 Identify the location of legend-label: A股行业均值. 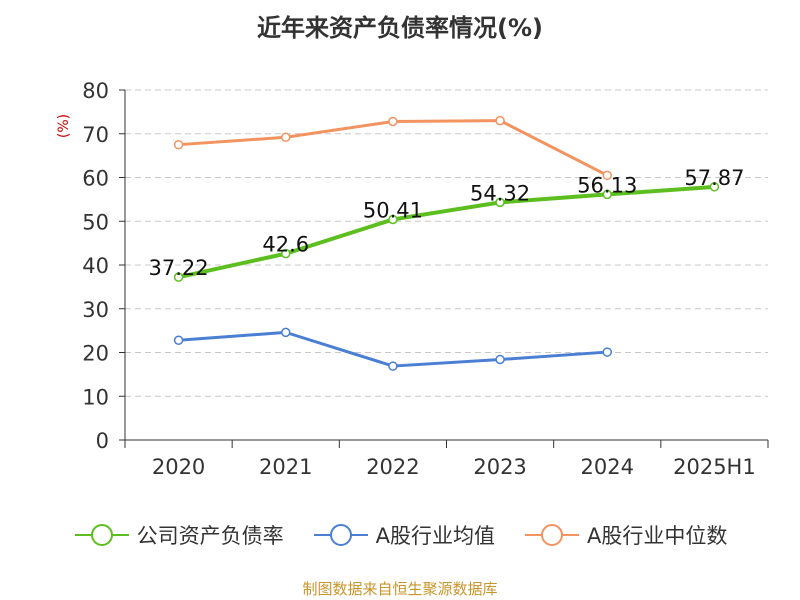
(435, 536).